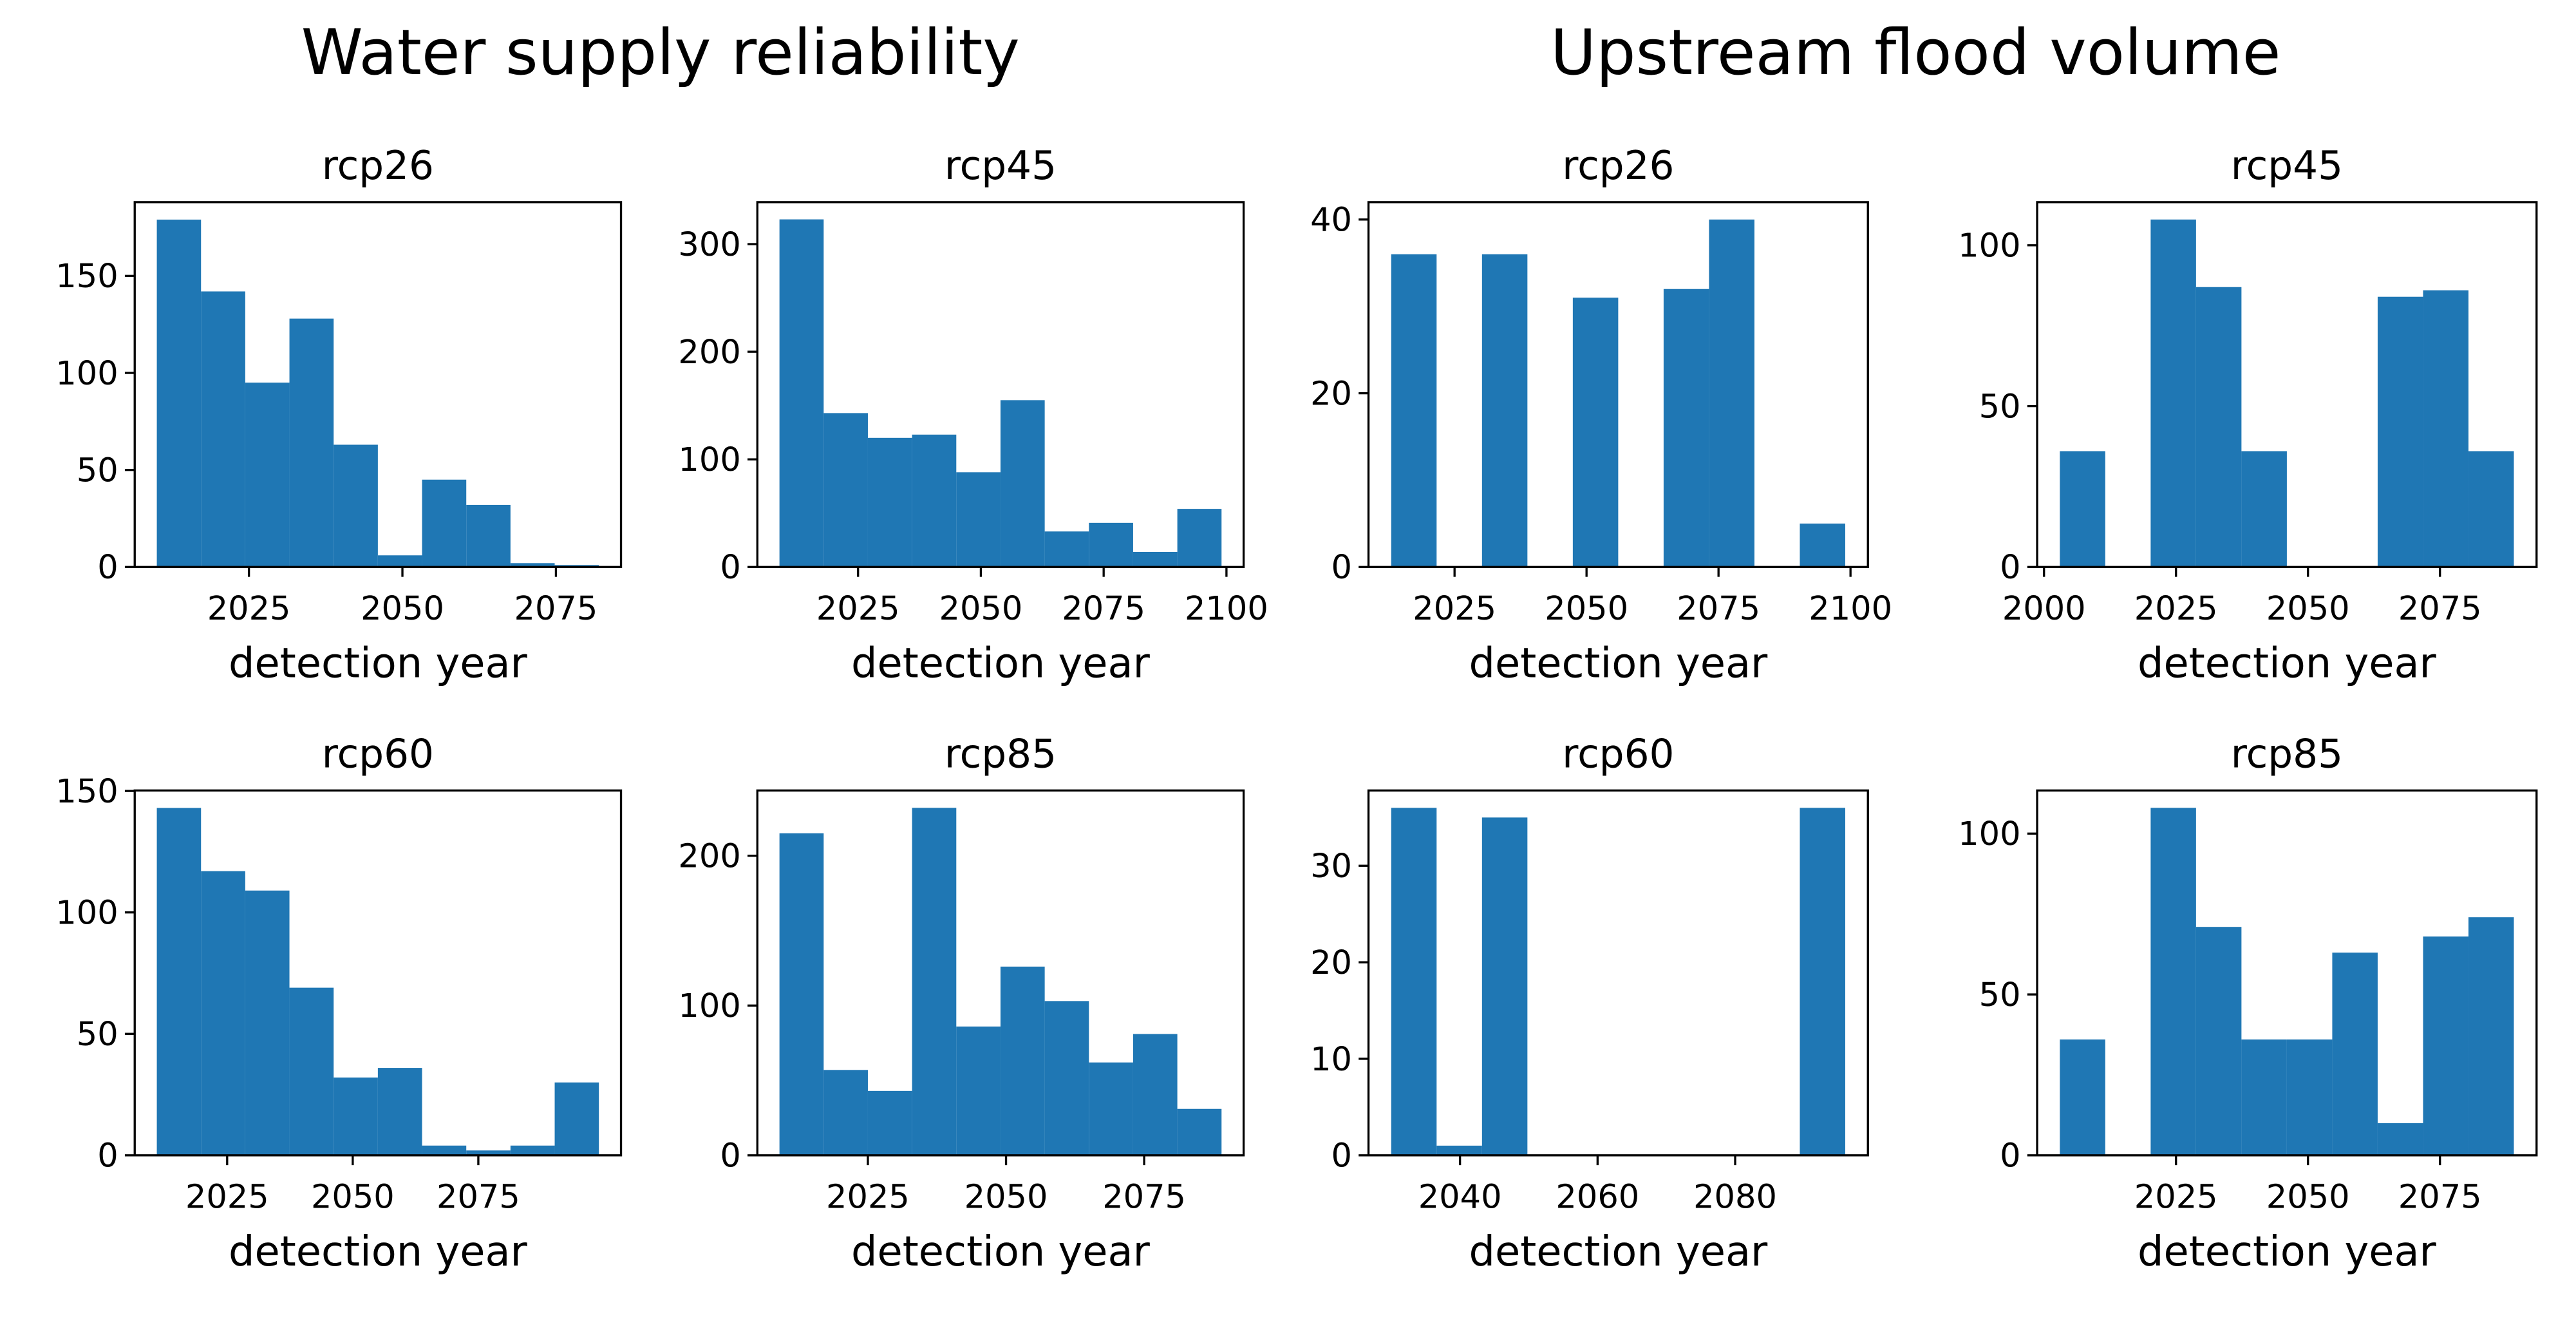  Describe the element at coordinates (378, 166) in the screenshot. I see `axes-title: rcp26` at that location.